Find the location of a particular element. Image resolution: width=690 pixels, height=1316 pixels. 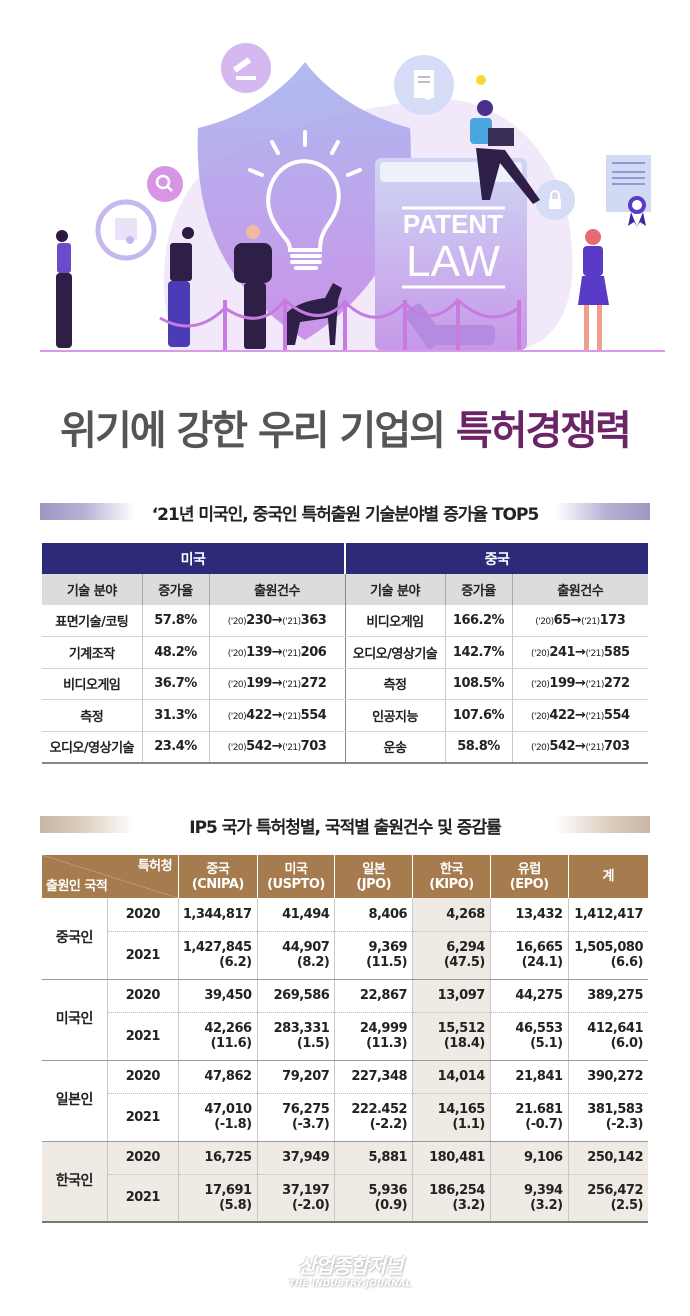

value-cell: 4,268 is located at coordinates (451, 915).